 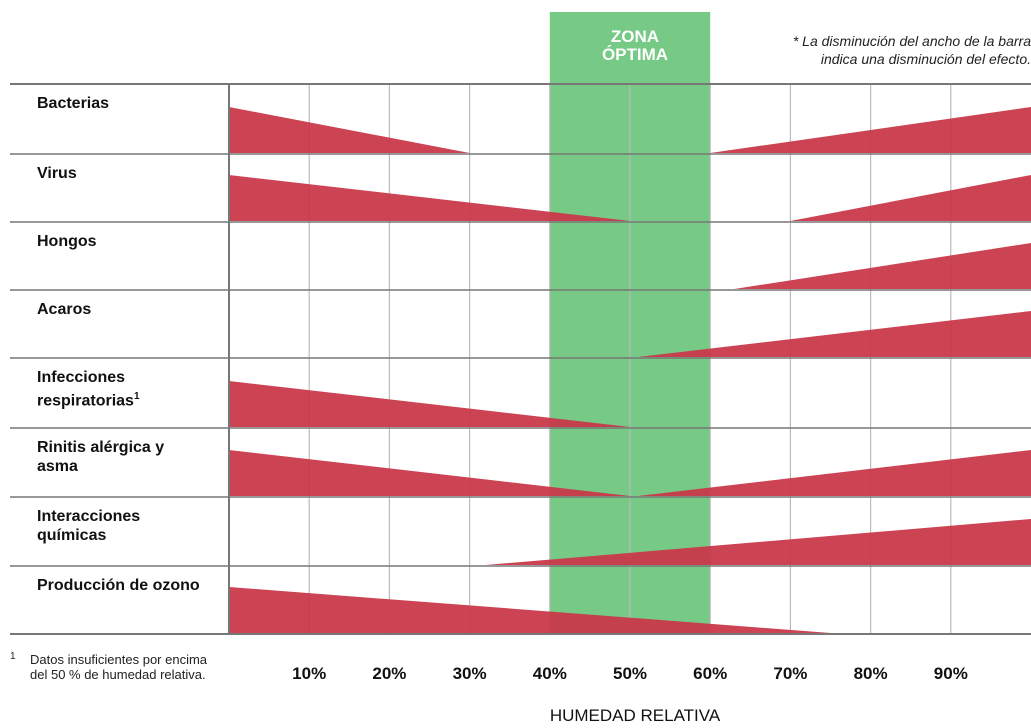 I want to click on optimal-zone-label: ZONA ÓPTIMA, so click(x=635, y=46).